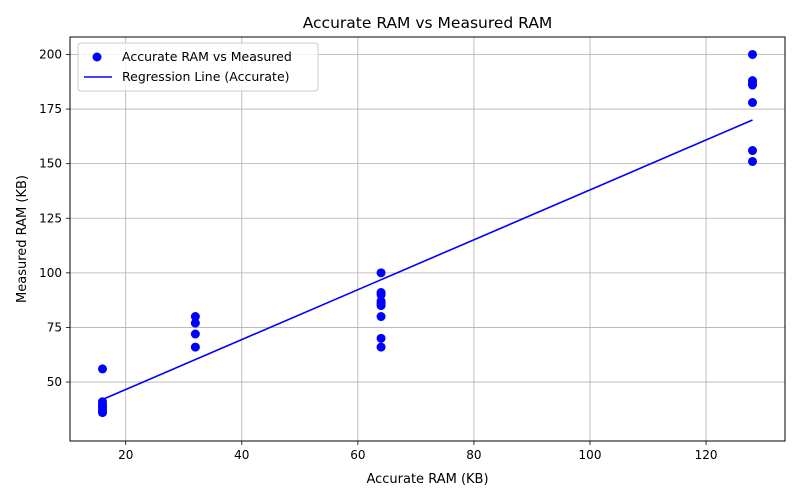 The width and height of the screenshot is (800, 500). Describe the element at coordinates (50, 109) in the screenshot. I see `y-tick-label: 175` at that location.